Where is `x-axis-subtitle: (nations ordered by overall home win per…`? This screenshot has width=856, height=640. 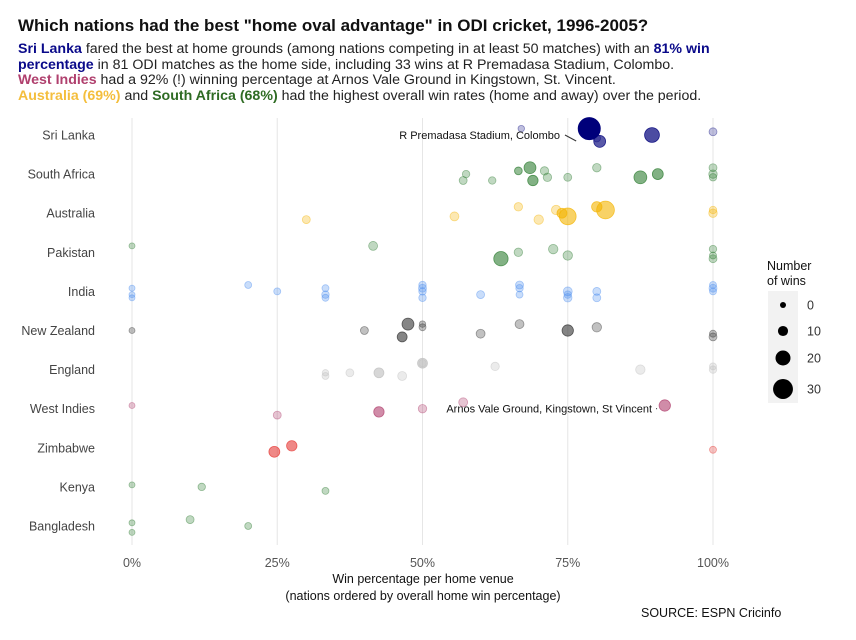 x-axis-subtitle: (nations ordered by overall home win per… is located at coordinates (422, 596).